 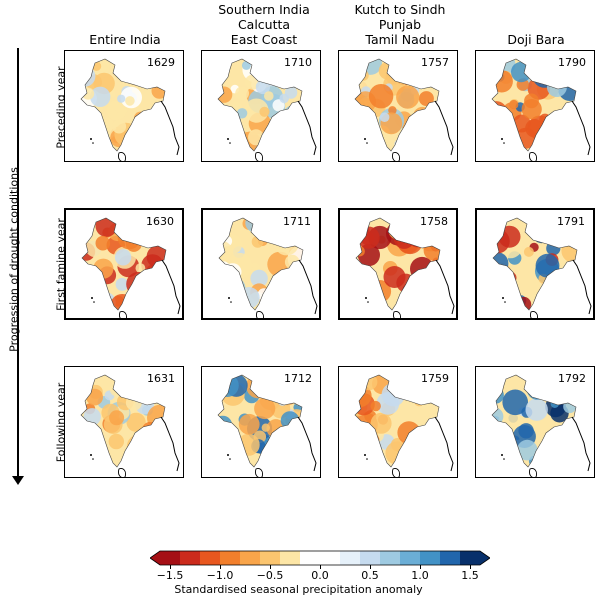 I want to click on map-panel-1757: 1757, so click(x=398, y=106).